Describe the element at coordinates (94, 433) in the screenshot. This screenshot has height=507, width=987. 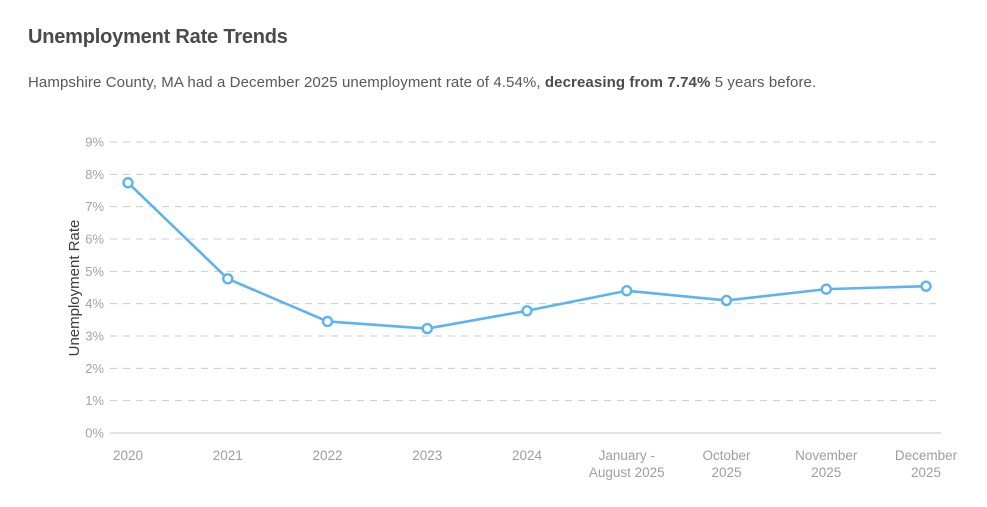
I see `y-tick-label: 0%` at that location.